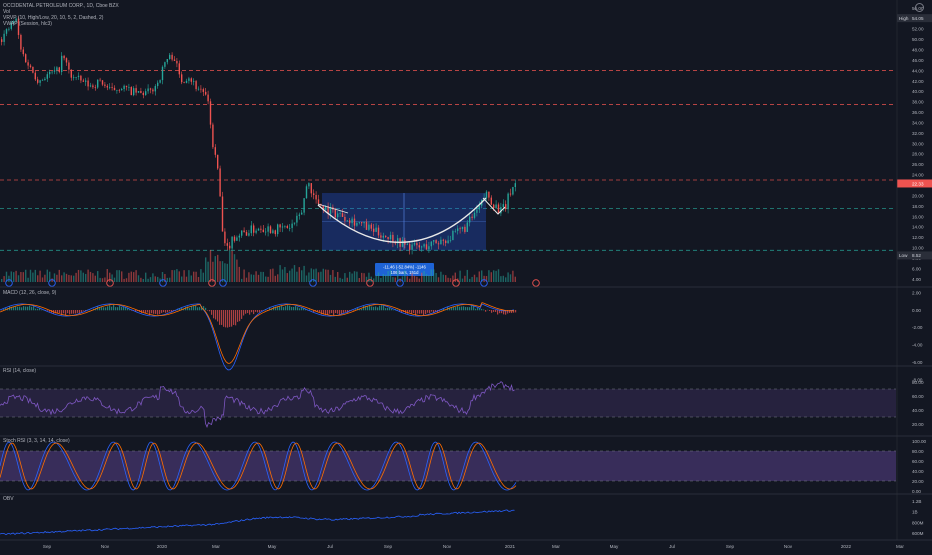 This screenshot has width=932, height=555. What do you see at coordinates (404, 267) in the screenshot?
I see `range-label-line1: -11.46 (-52.84%) -1146` at bounding box center [404, 267].